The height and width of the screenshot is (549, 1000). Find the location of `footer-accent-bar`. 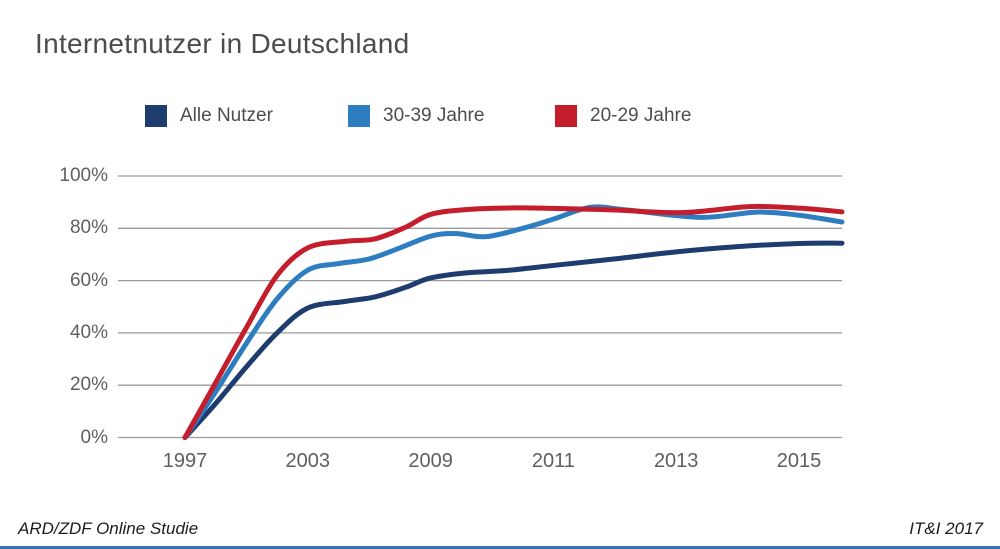

footer-accent-bar is located at coordinates (500, 547).